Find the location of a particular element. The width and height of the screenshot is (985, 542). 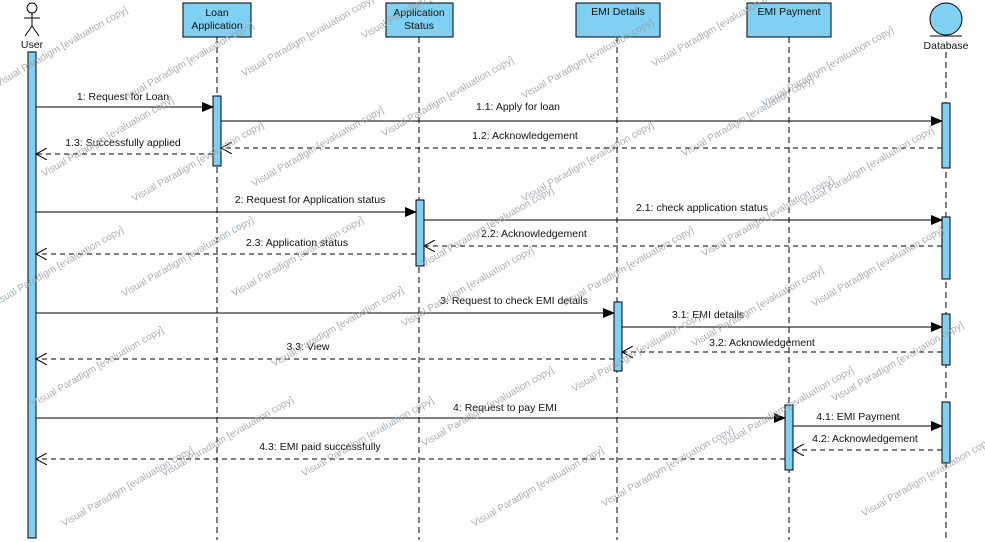

entity-icon is located at coordinates (946, 19).